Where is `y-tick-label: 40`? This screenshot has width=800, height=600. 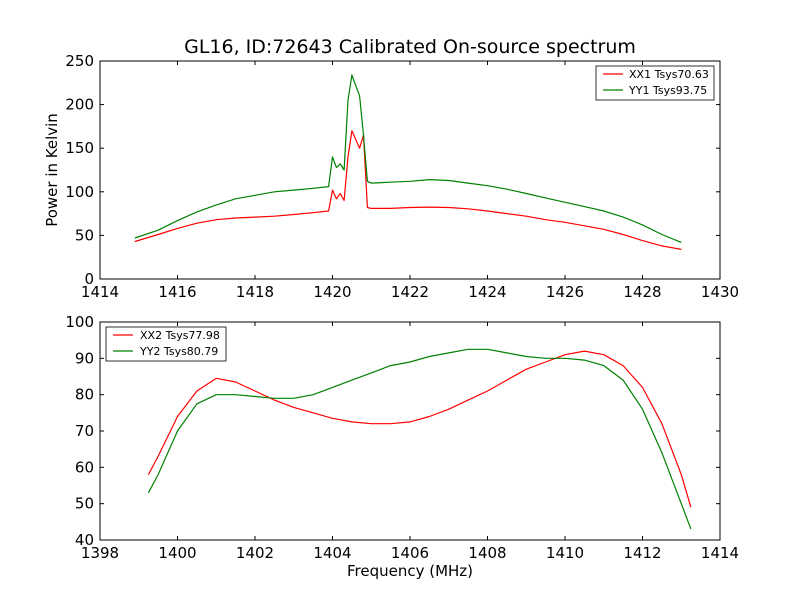 y-tick-label: 40 is located at coordinates (84, 540).